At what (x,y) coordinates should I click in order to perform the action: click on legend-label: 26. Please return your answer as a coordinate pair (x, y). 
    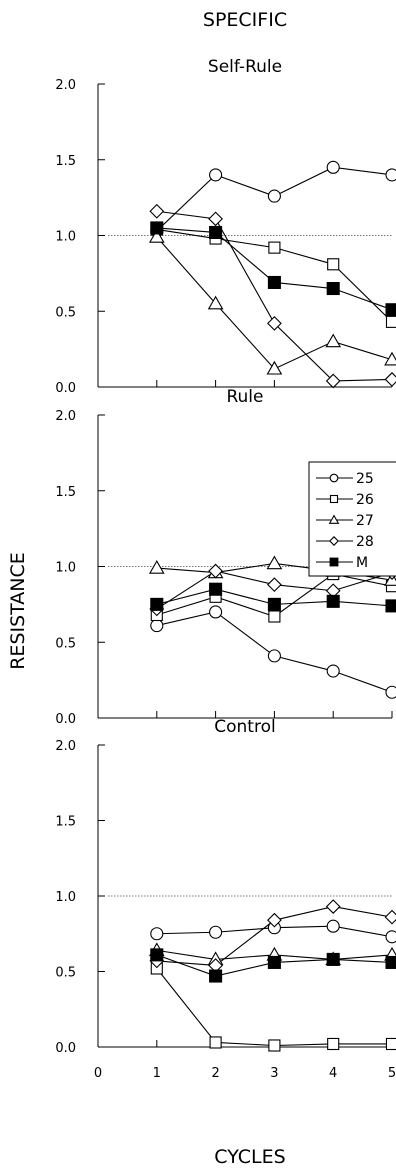
    Looking at the image, I should click on (365, 500).